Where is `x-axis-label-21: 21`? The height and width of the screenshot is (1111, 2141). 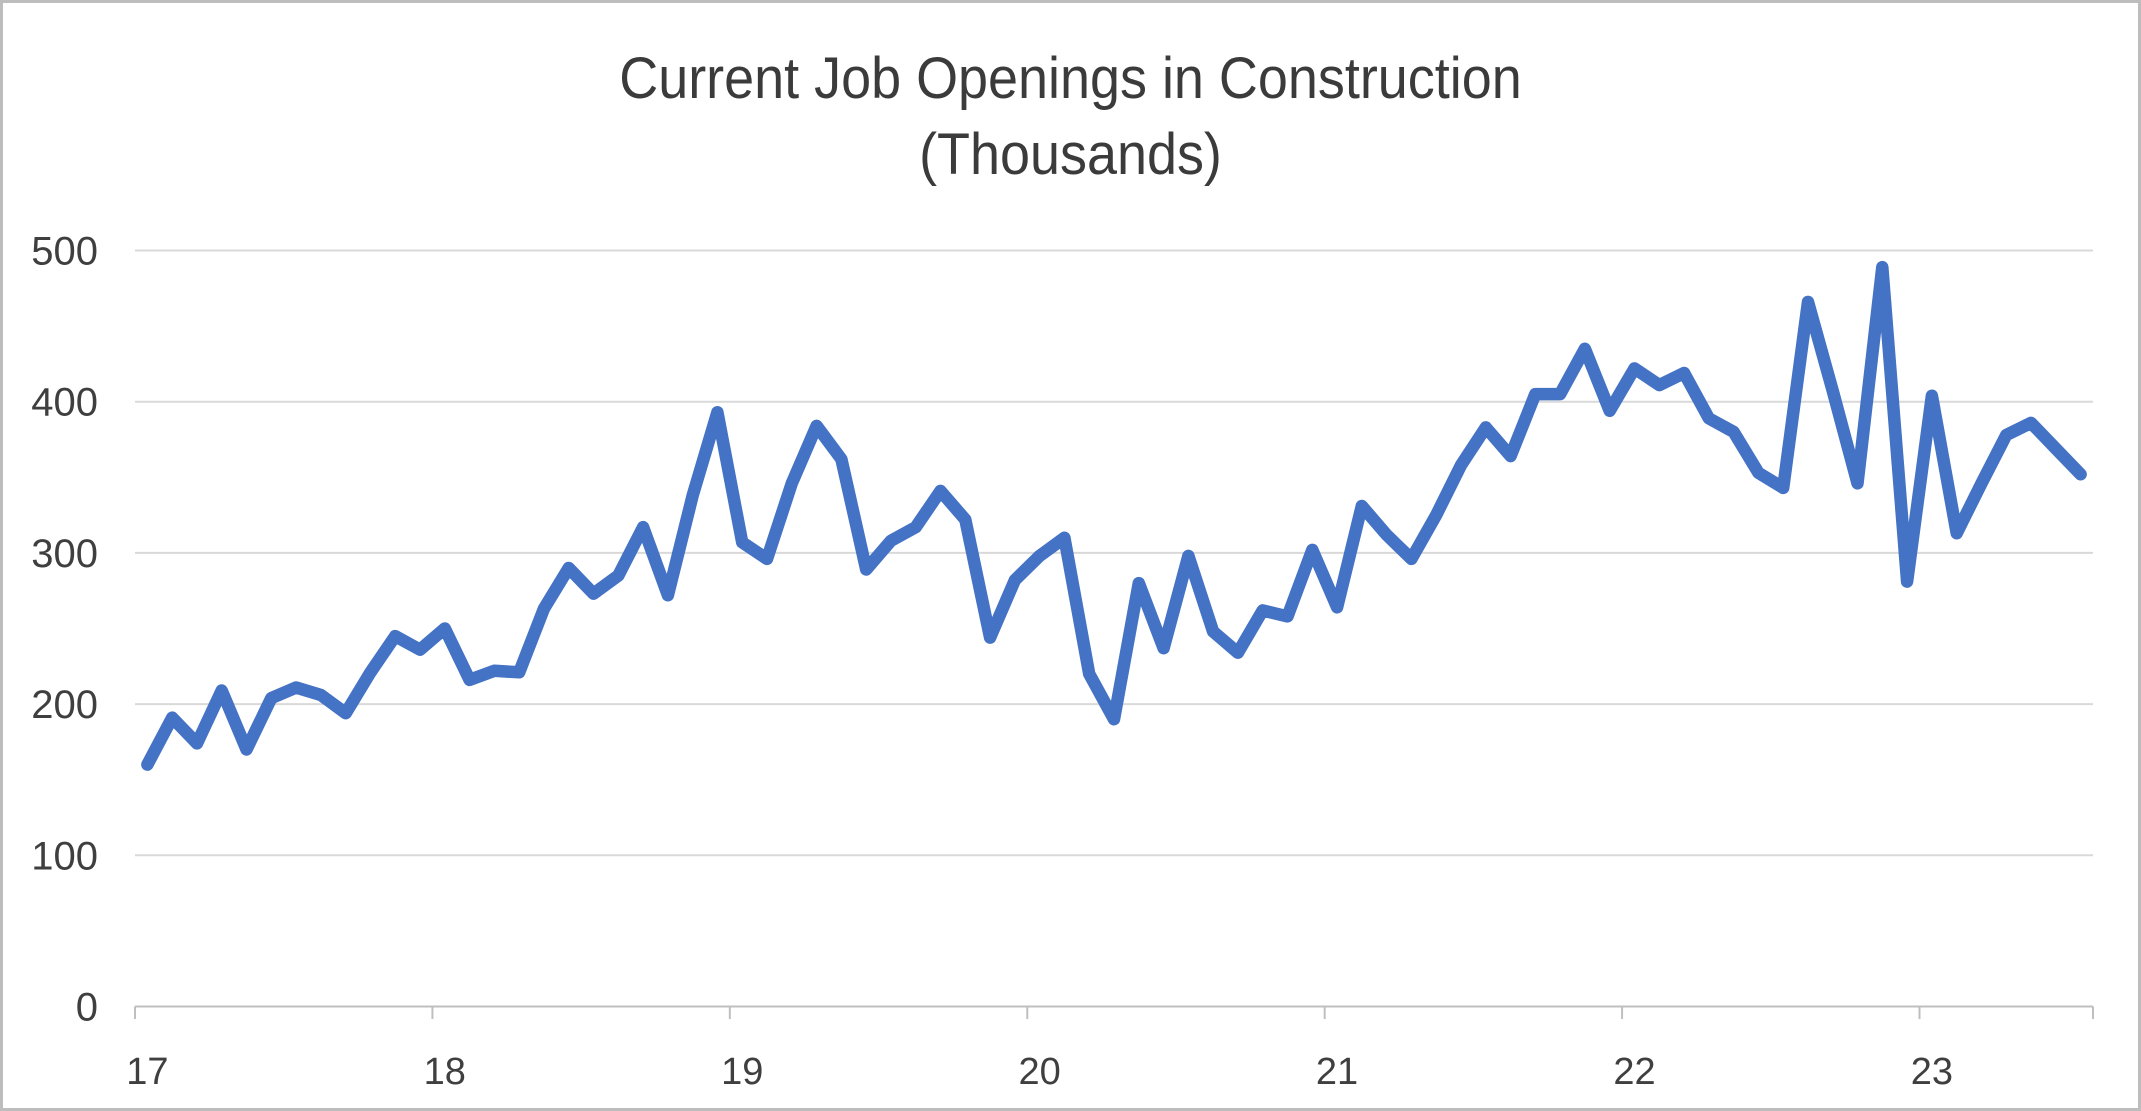
x-axis-label-21: 21 is located at coordinates (1337, 1072).